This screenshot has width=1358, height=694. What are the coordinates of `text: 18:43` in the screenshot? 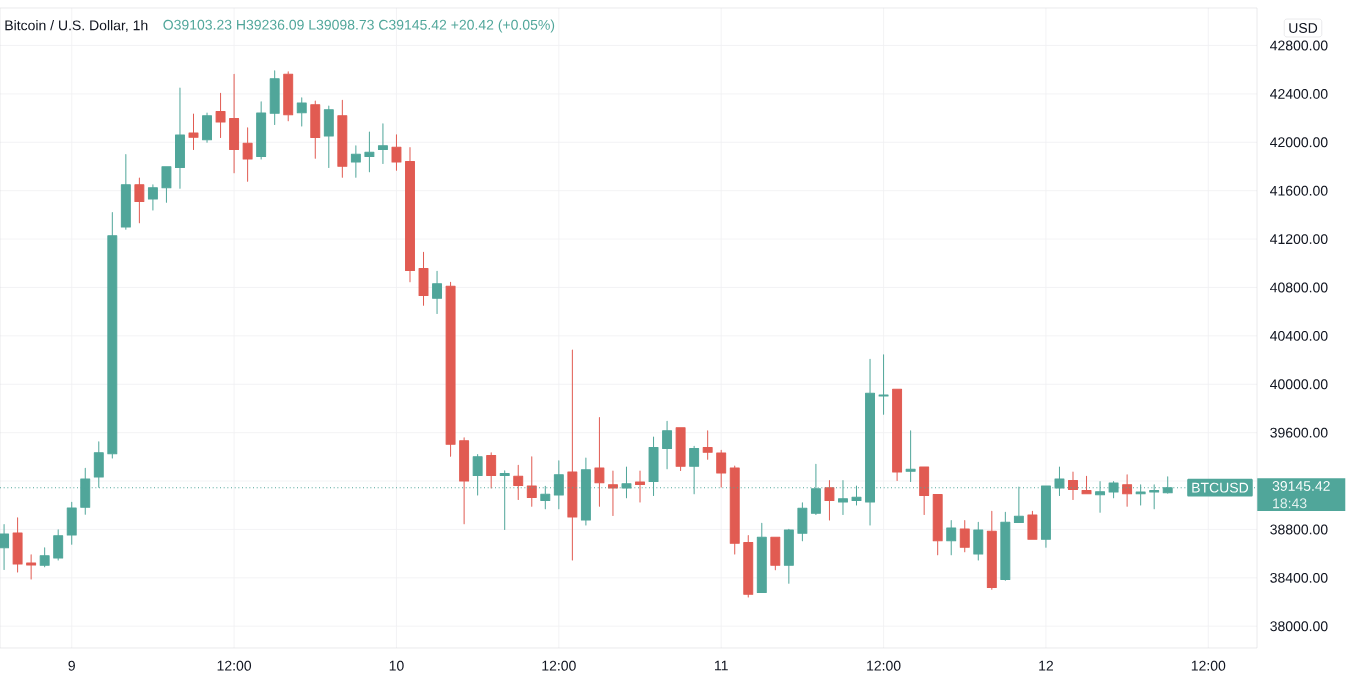 It's located at (1290, 503).